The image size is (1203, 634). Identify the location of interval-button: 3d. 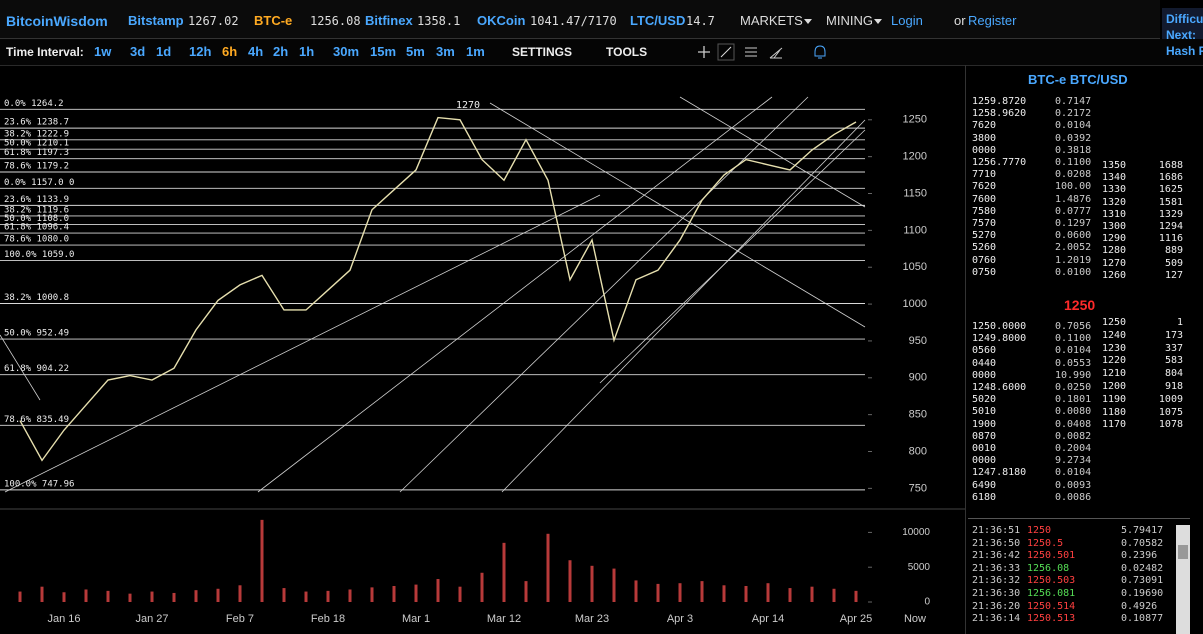
(138, 51).